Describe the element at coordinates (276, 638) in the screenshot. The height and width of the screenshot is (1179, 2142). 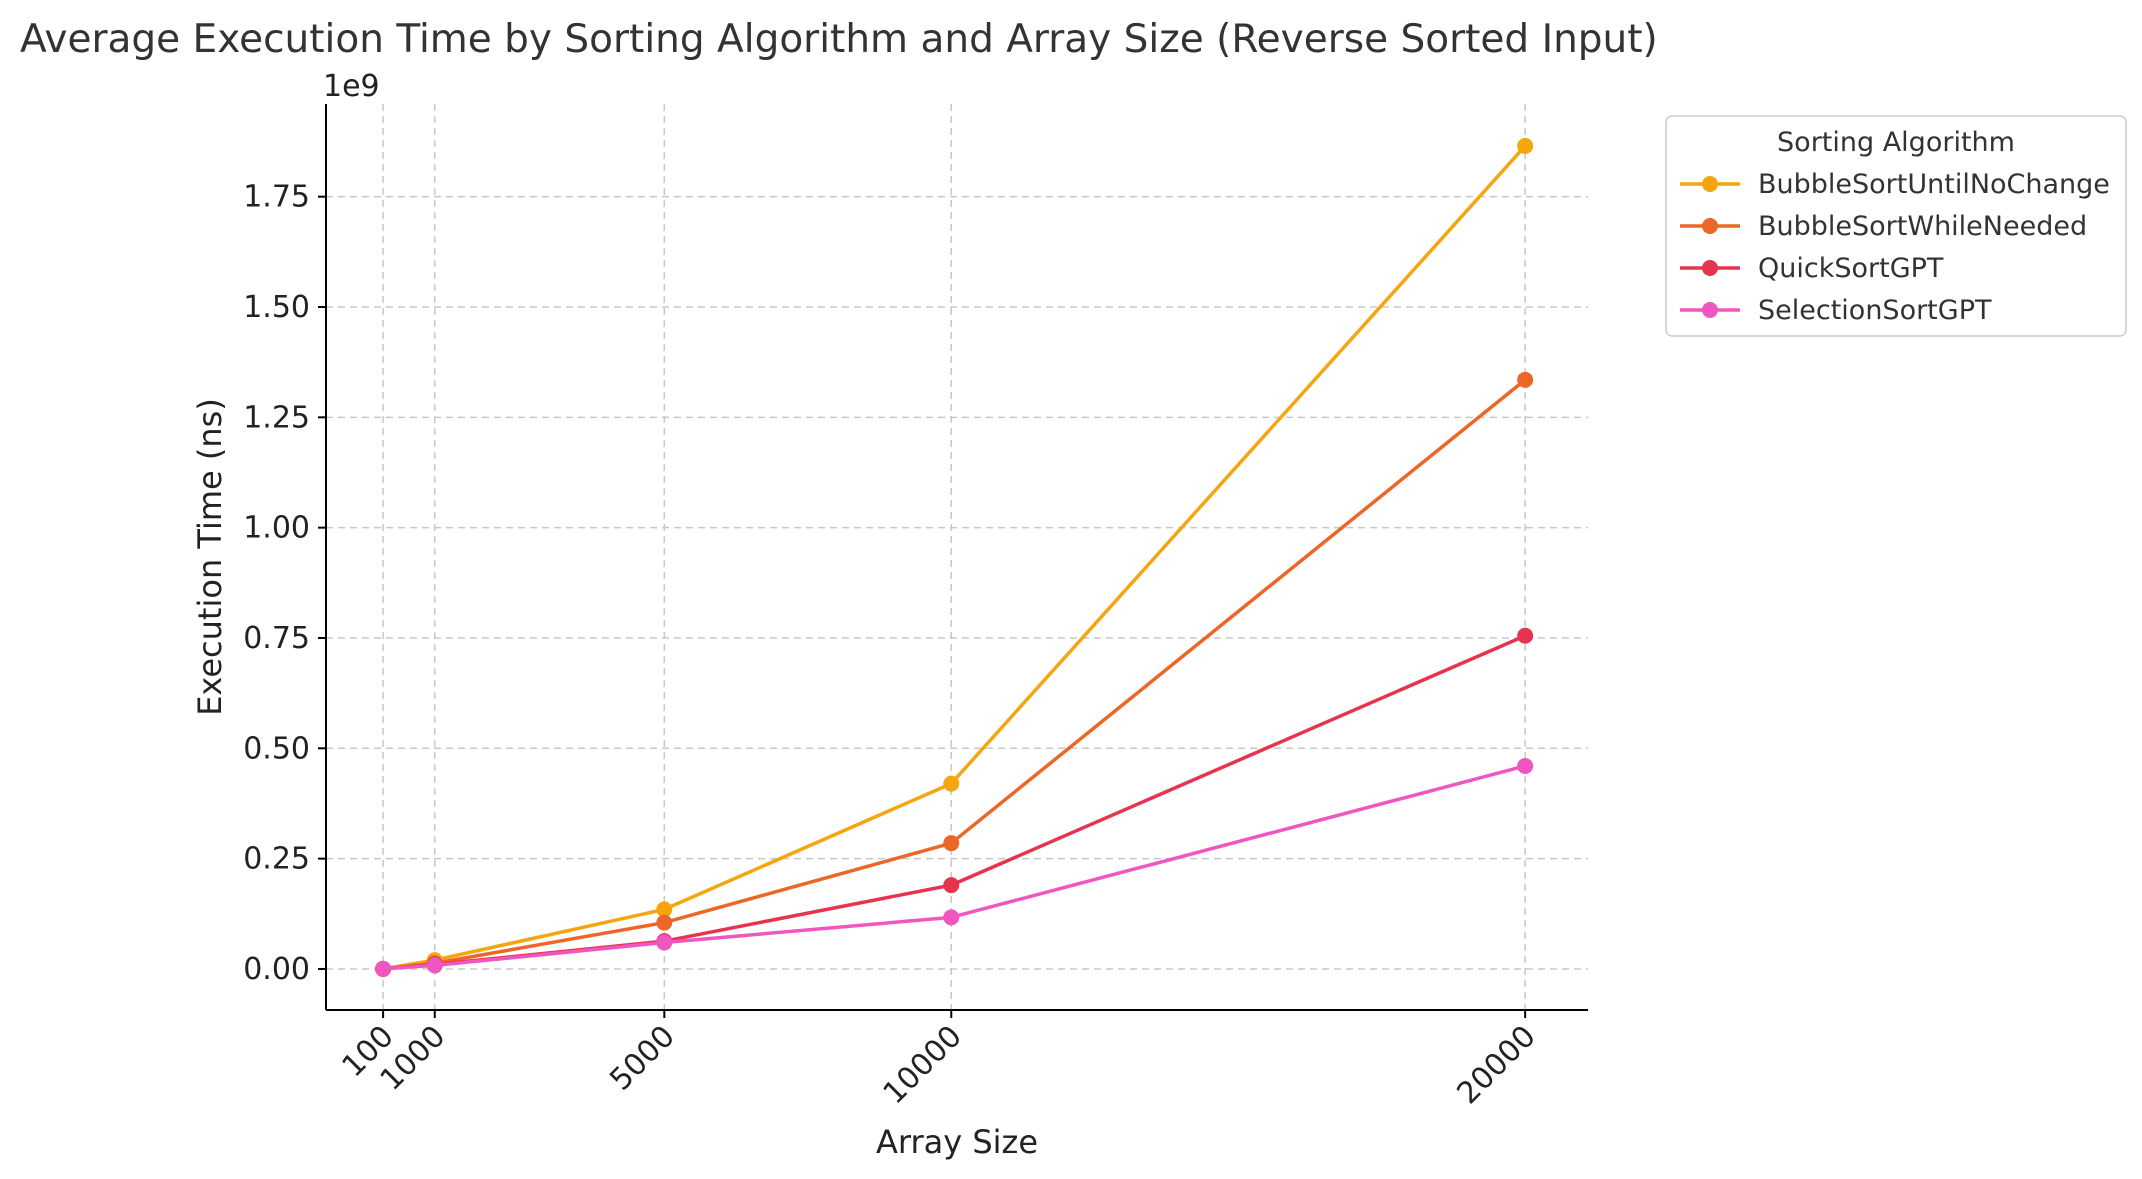
I see `y-tick-label: 0.75` at that location.